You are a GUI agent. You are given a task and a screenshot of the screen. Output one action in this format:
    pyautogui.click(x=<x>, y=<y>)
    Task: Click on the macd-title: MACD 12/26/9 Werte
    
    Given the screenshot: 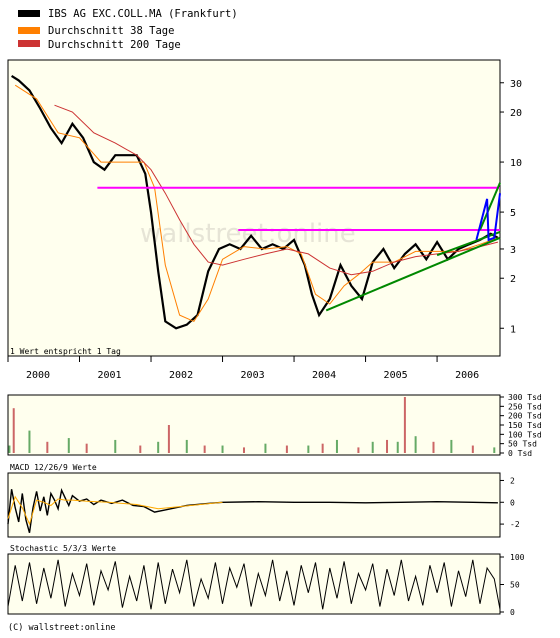 What is the action you would take?
    pyautogui.click(x=53, y=467)
    